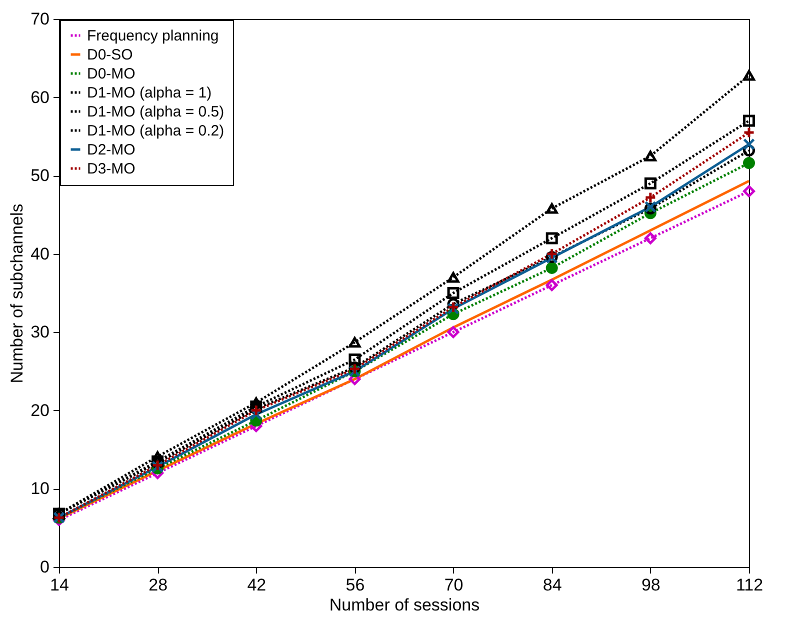 Image resolution: width=788 pixels, height=620 pixels. I want to click on y-tick-label: 10, so click(40, 488).